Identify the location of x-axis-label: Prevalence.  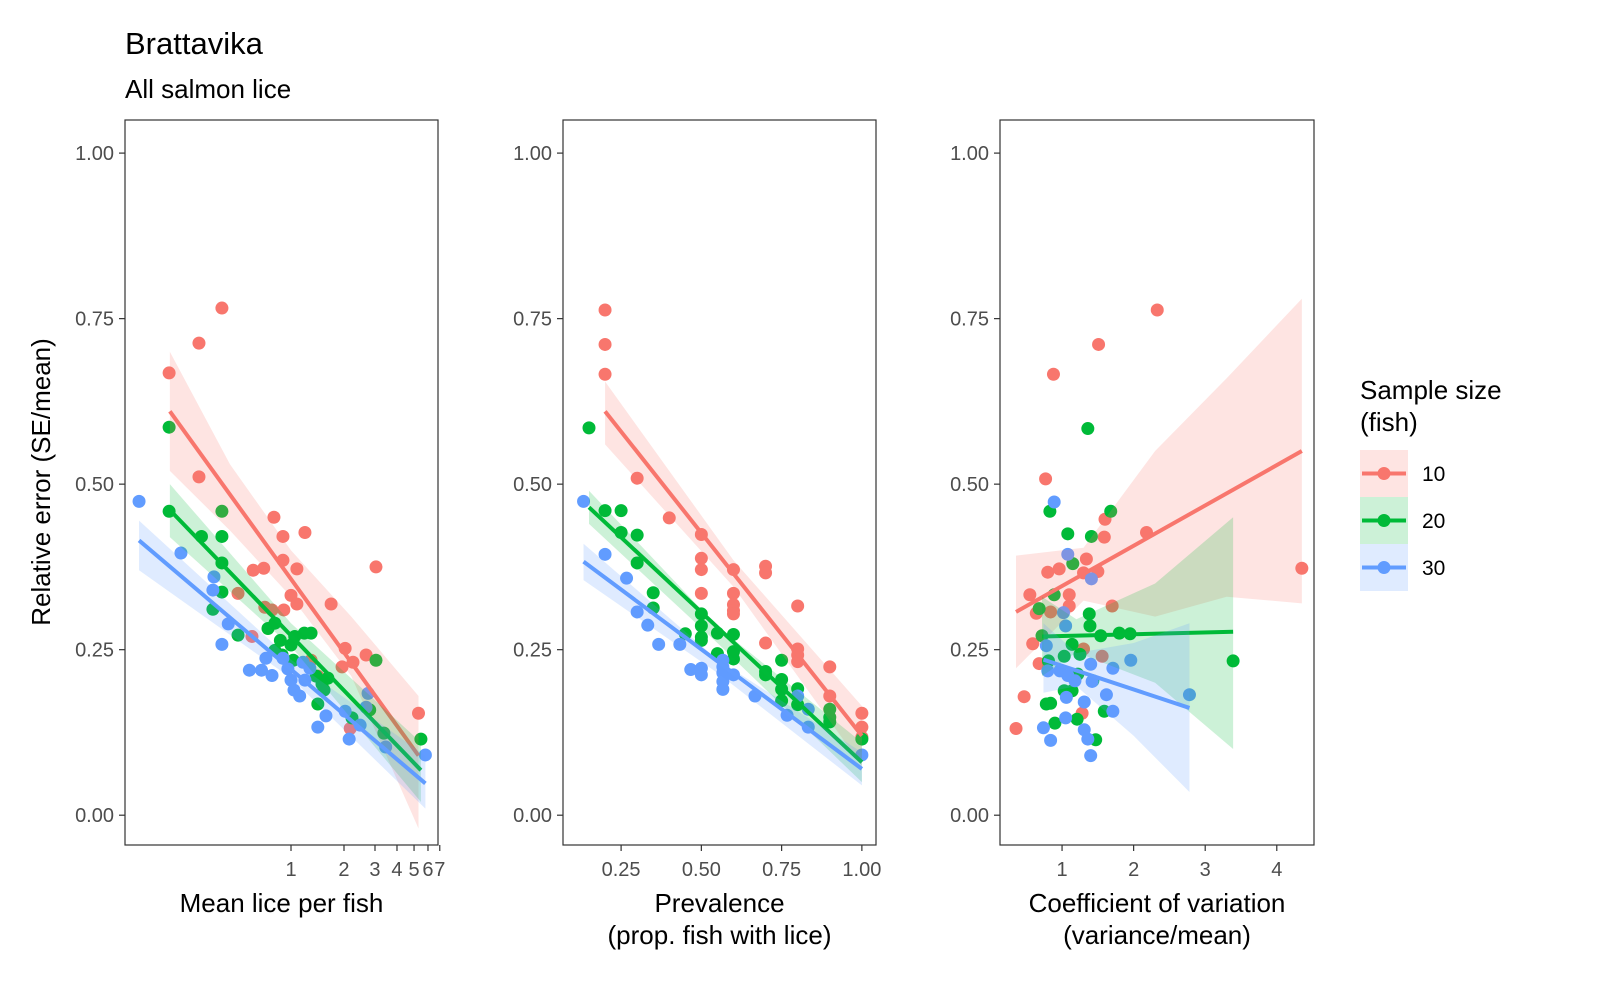
(719, 903).